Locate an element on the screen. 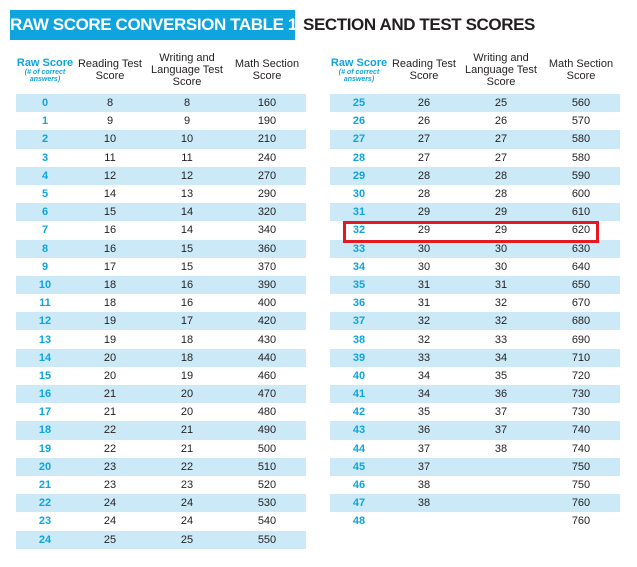 The height and width of the screenshot is (567, 637). cell-reading: 31 is located at coordinates (424, 303).